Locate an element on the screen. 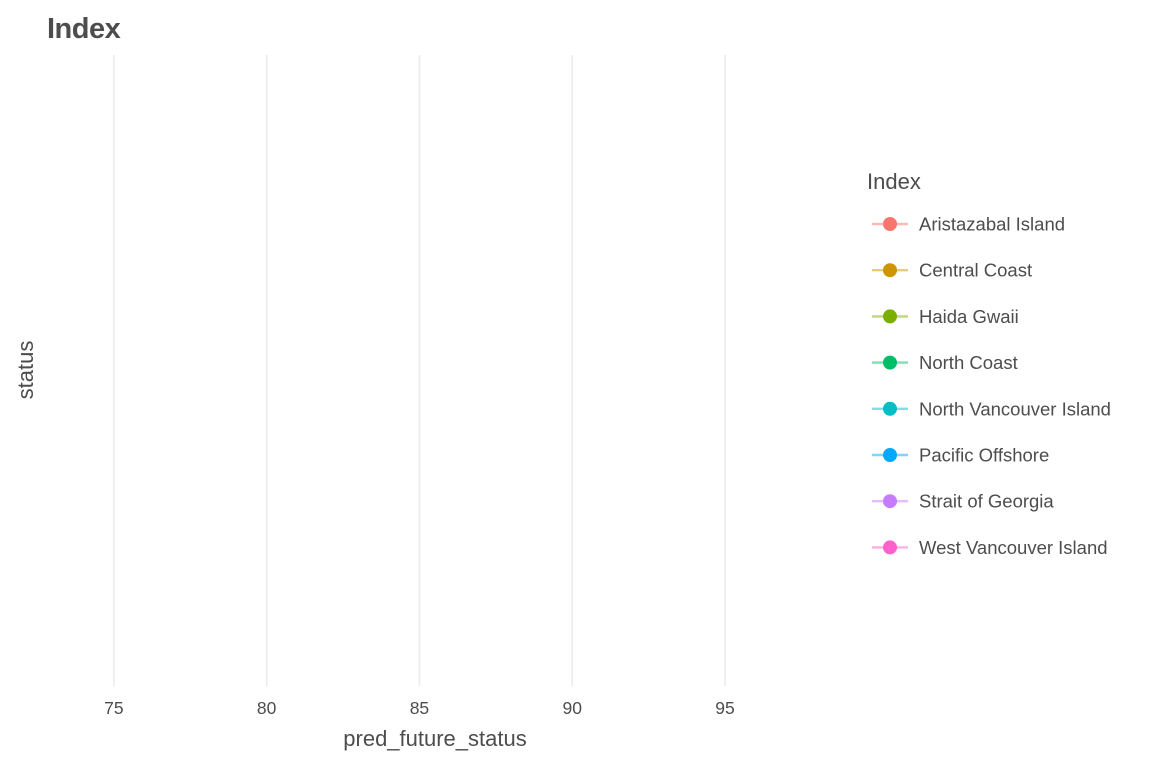  legend-entry: Pacific Offshore is located at coordinates (960, 455).